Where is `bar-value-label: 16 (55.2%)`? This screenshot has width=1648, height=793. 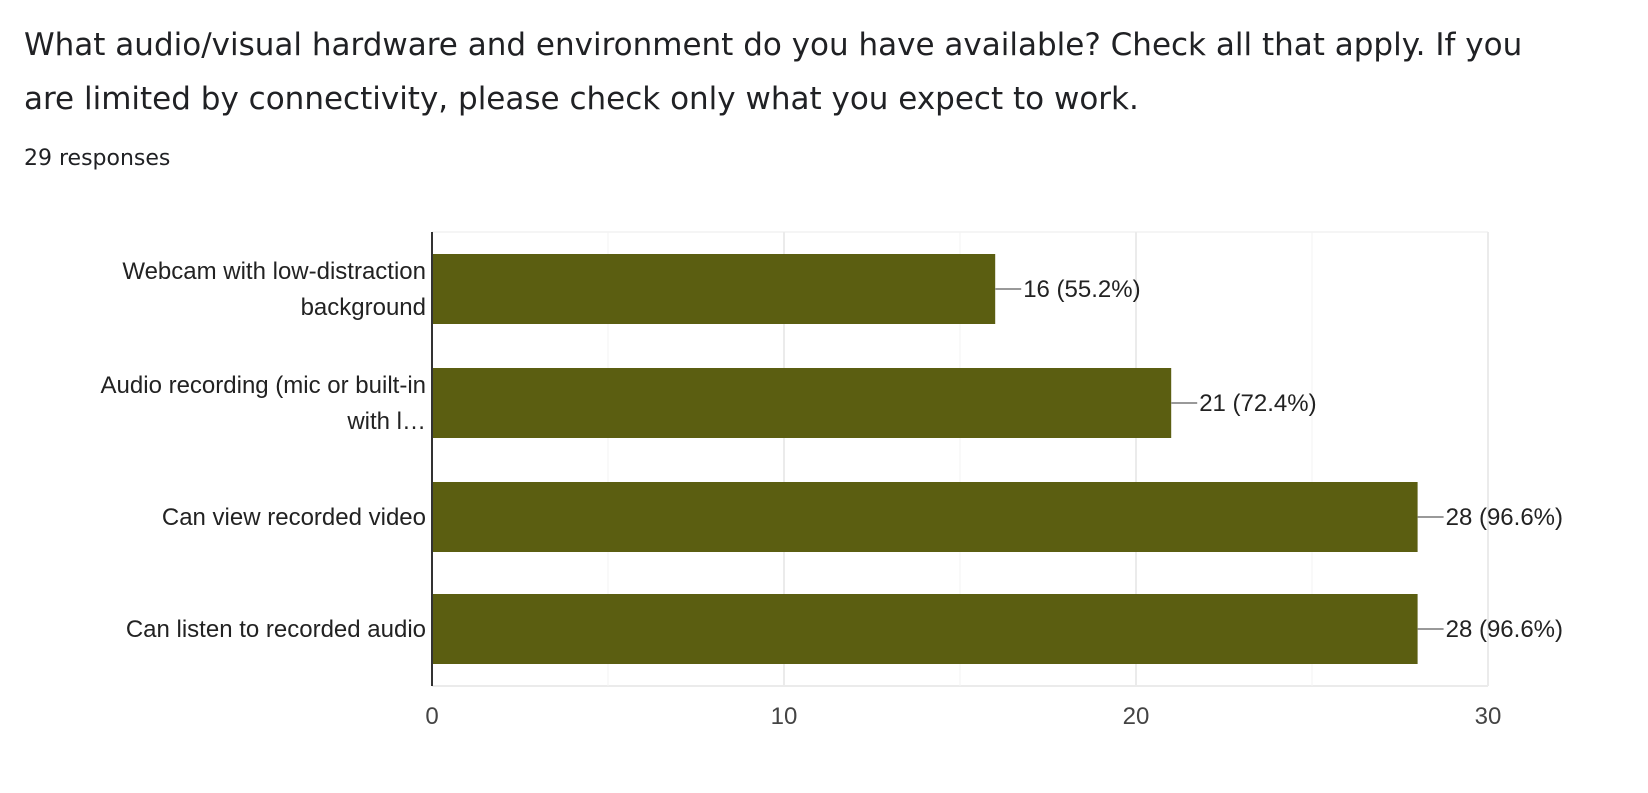
bar-value-label: 16 (55.2%) is located at coordinates (1081, 289).